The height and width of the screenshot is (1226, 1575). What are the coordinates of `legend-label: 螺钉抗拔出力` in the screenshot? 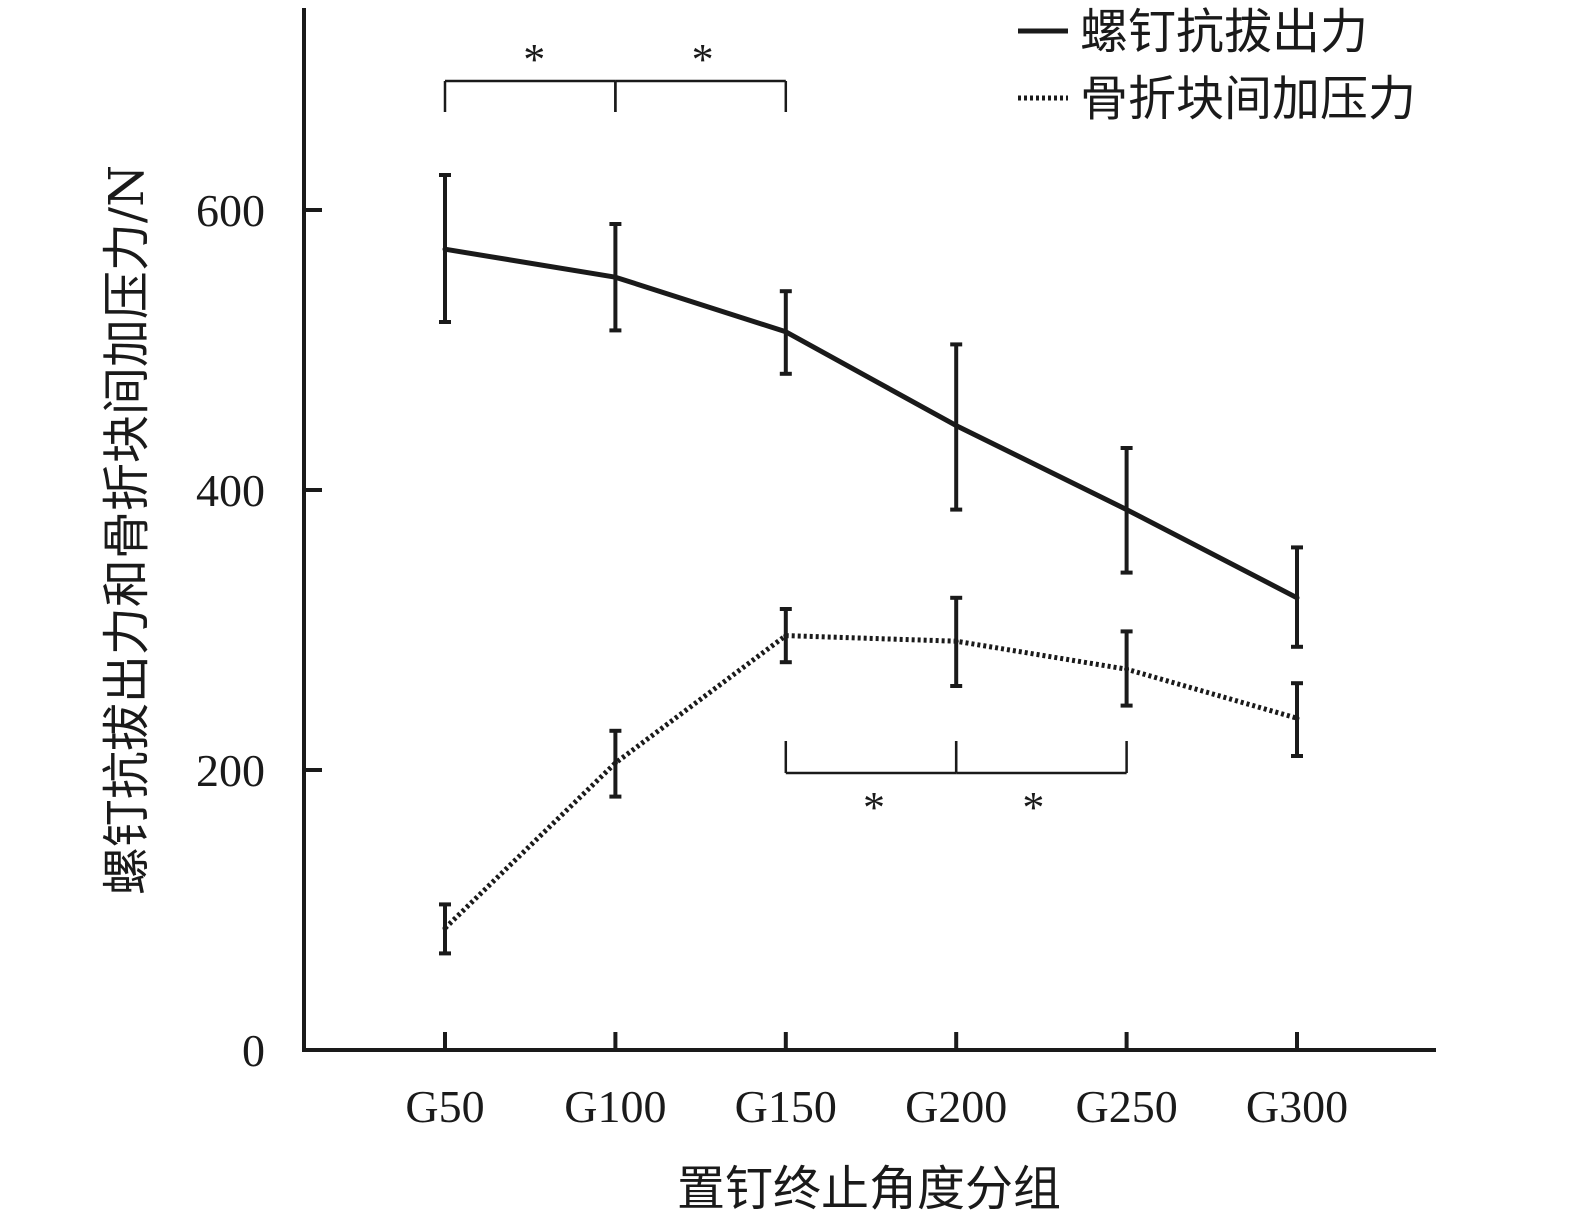 It's located at (1224, 32).